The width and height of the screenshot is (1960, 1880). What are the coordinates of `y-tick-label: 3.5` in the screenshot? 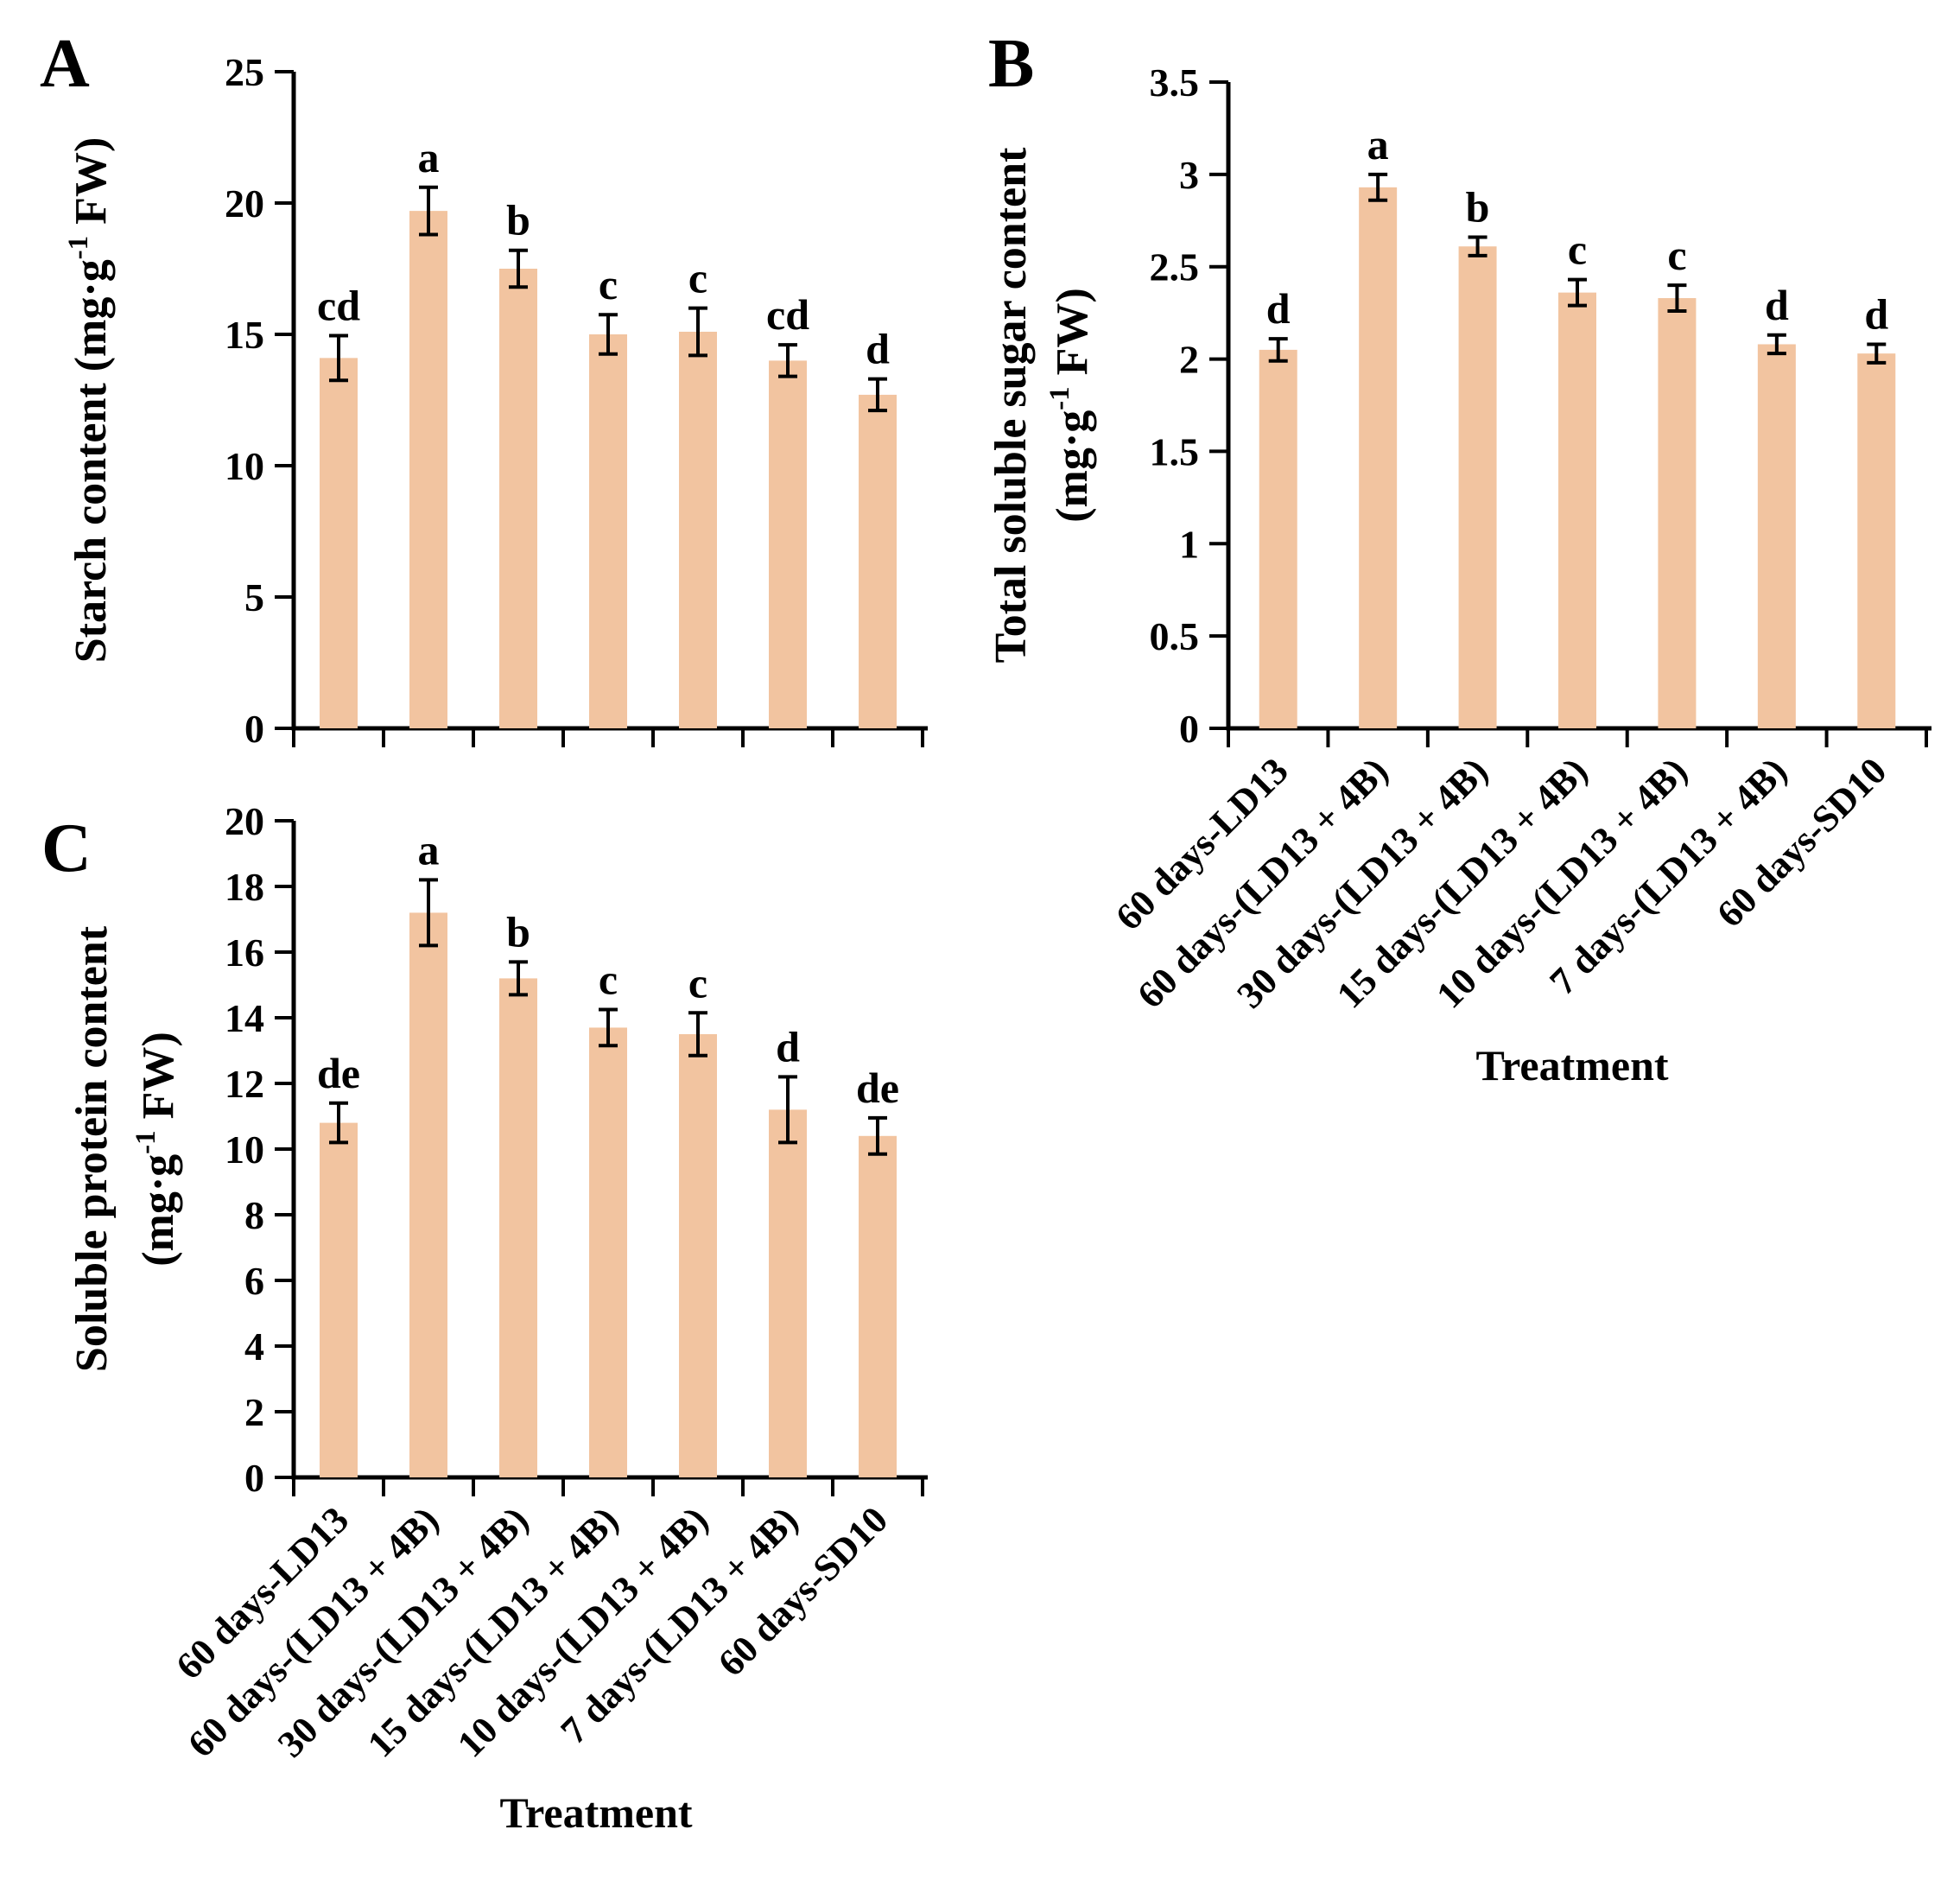 It's located at (1175, 82).